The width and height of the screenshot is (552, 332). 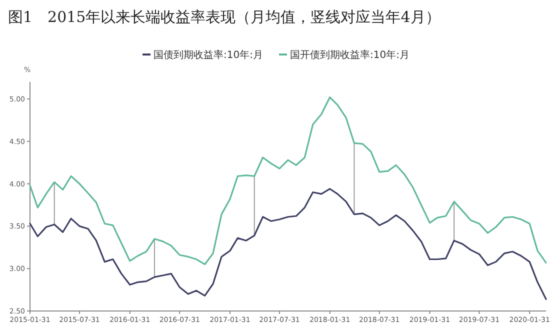 I want to click on legend-label: 国开债到期收益率:10年:月, so click(x=350, y=55).